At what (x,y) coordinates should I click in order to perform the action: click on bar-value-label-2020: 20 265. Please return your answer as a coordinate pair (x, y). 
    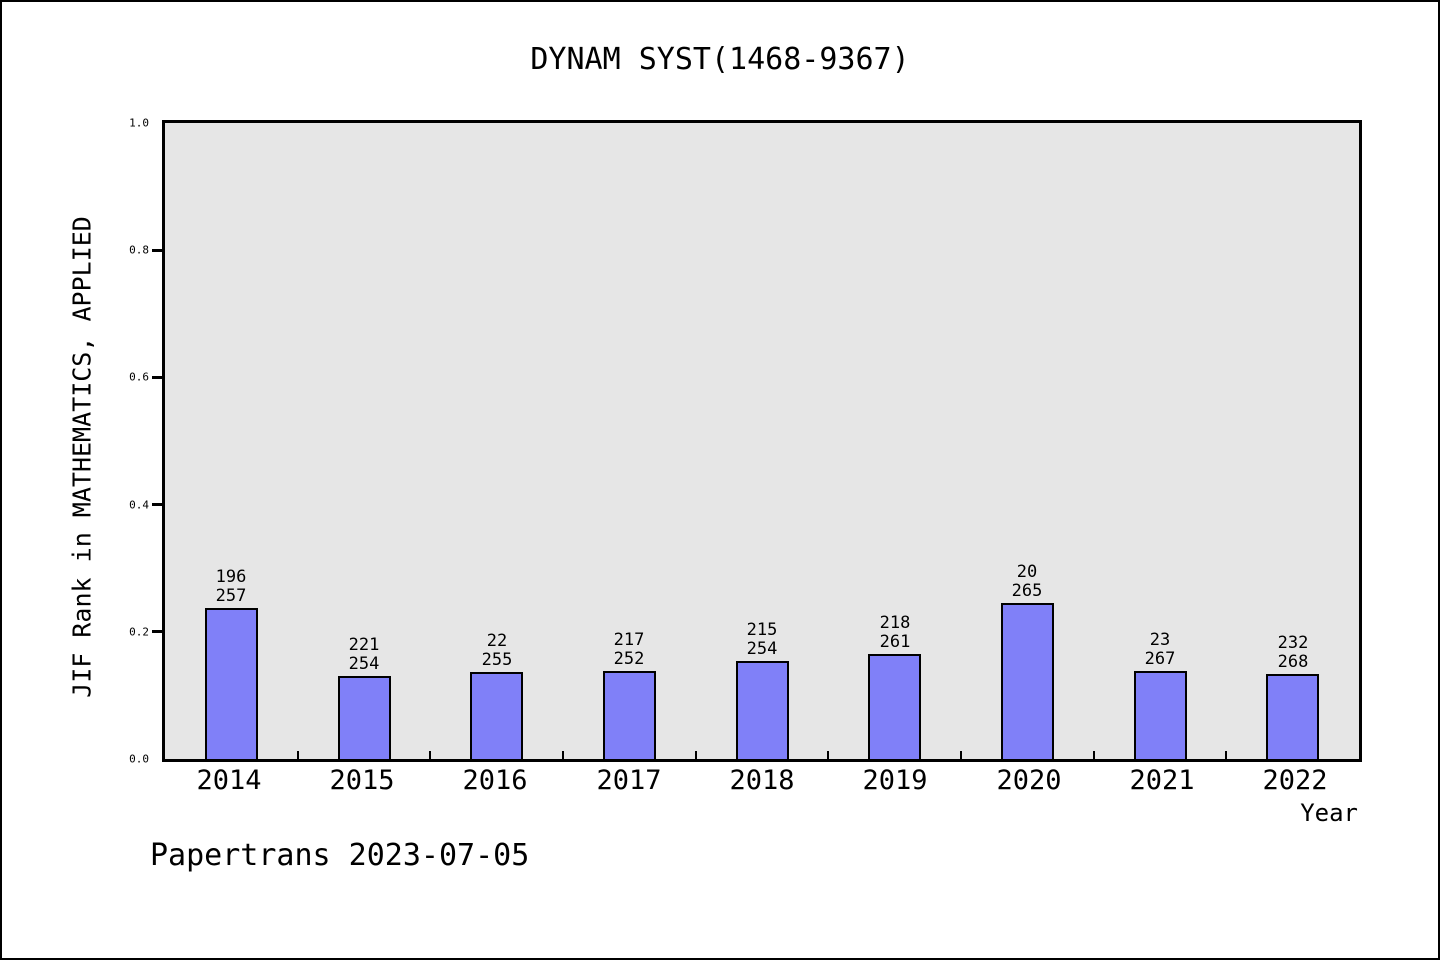
    Looking at the image, I should click on (1027, 581).